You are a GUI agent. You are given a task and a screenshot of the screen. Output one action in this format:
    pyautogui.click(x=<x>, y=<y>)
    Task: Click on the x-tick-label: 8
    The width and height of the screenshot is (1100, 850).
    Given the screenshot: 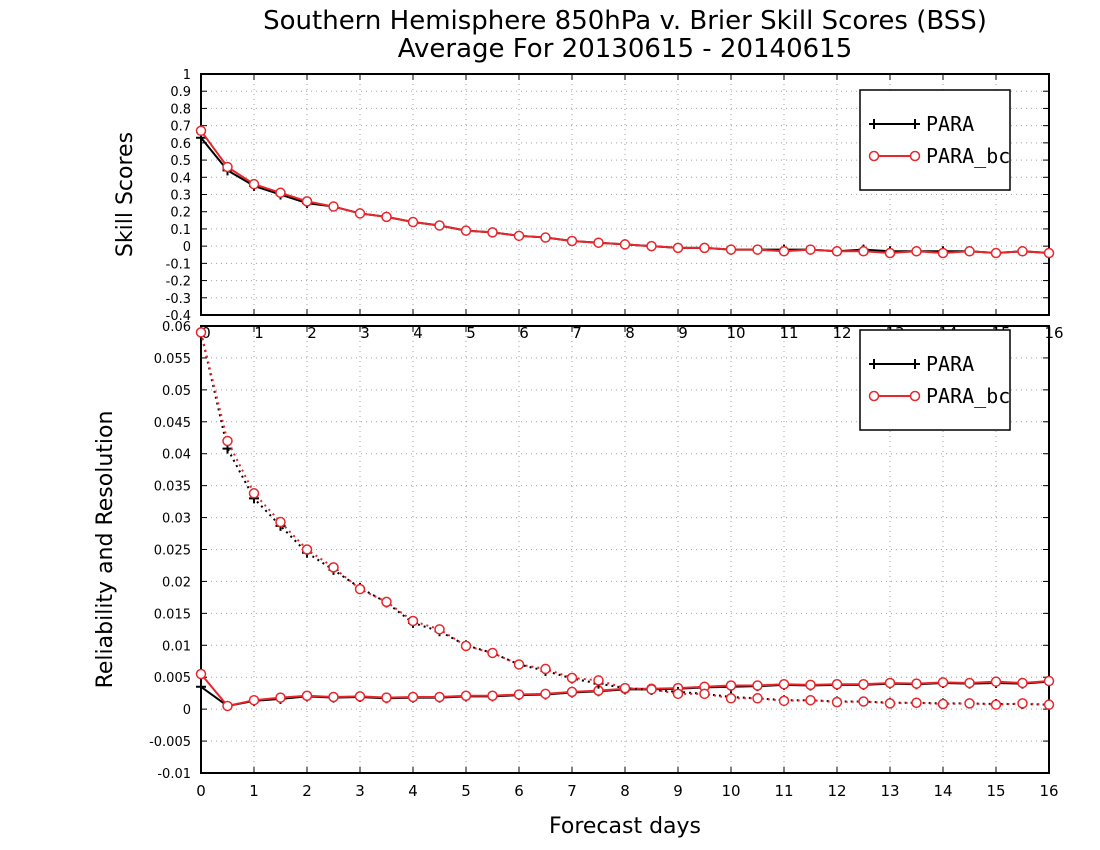 What is the action you would take?
    pyautogui.click(x=625, y=791)
    